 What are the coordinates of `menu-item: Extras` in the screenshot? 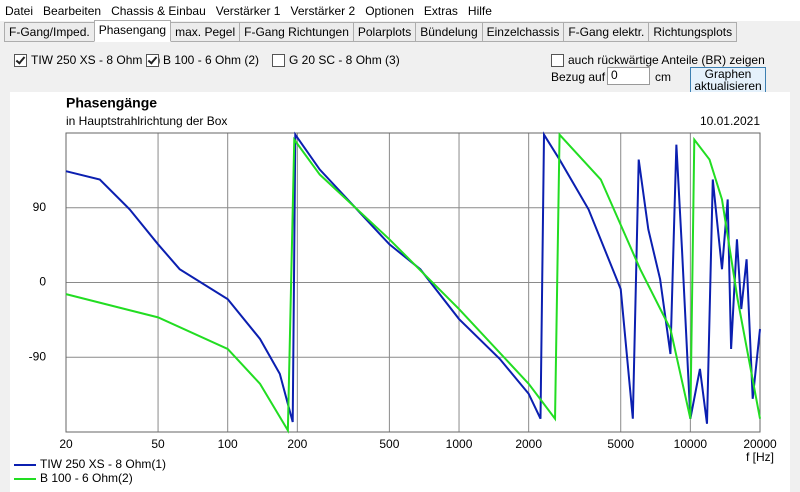 It's located at (440, 10).